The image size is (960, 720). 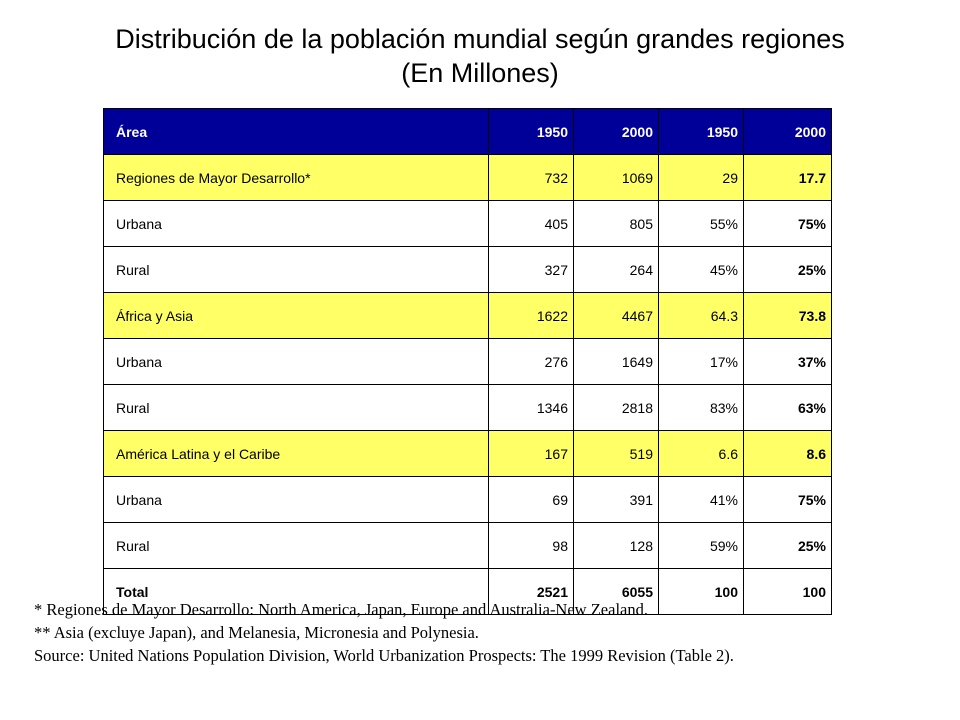 I want to click on table-cell: 64.3, so click(x=701, y=315).